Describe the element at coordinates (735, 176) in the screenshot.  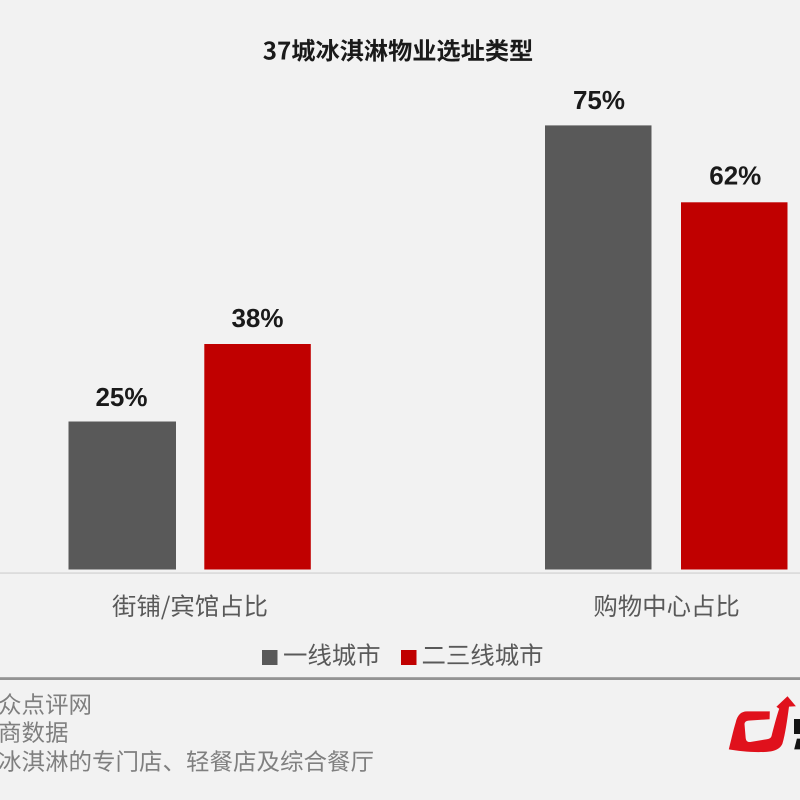
I see `svg-text: 62%` at that location.